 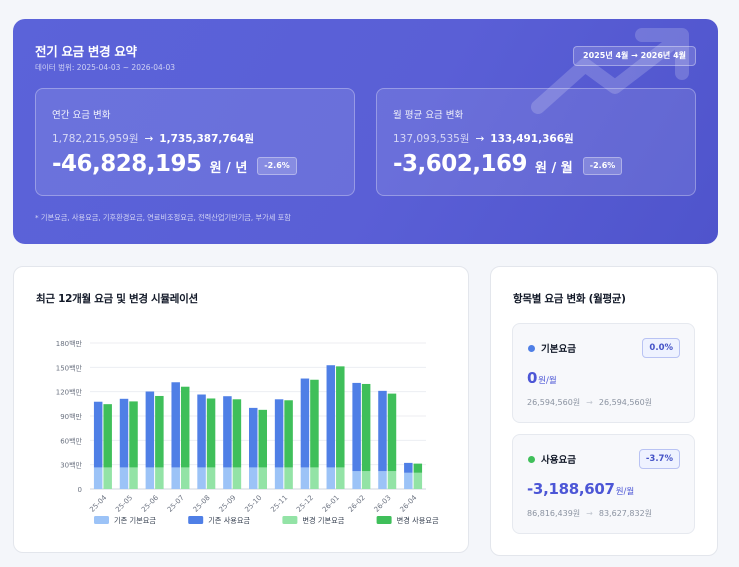 I want to click on legend-label: 변경 사용요금, so click(x=418, y=520).